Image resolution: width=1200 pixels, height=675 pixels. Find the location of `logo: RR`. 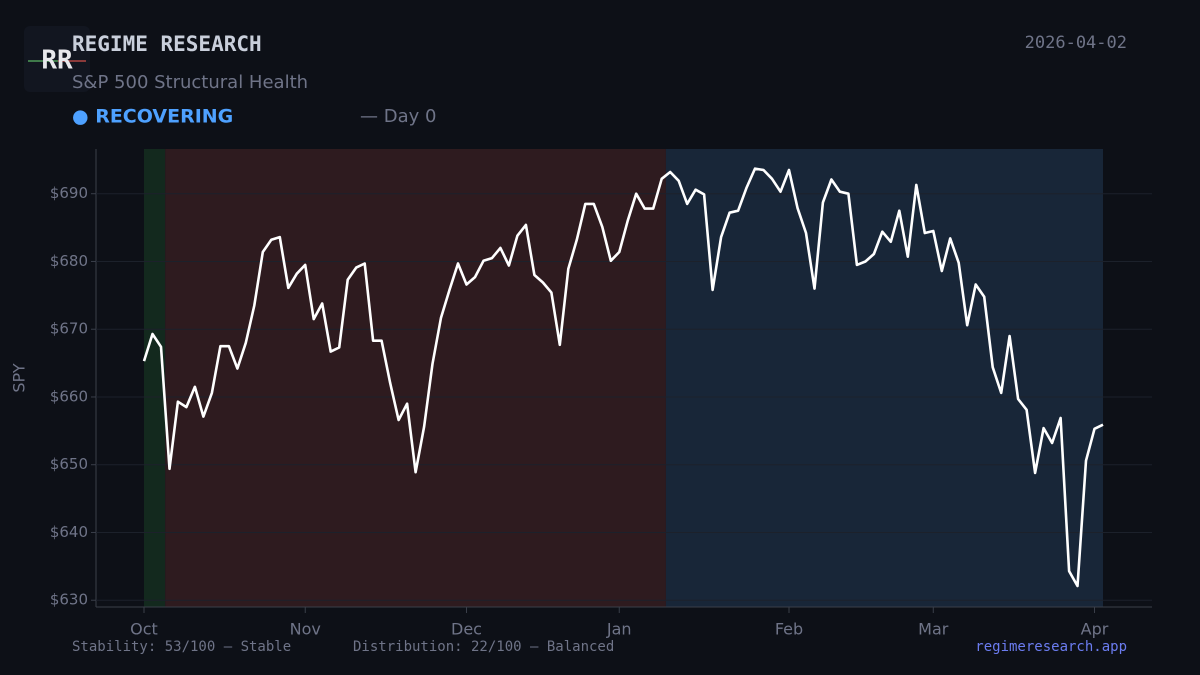

logo: RR is located at coordinates (57, 59).